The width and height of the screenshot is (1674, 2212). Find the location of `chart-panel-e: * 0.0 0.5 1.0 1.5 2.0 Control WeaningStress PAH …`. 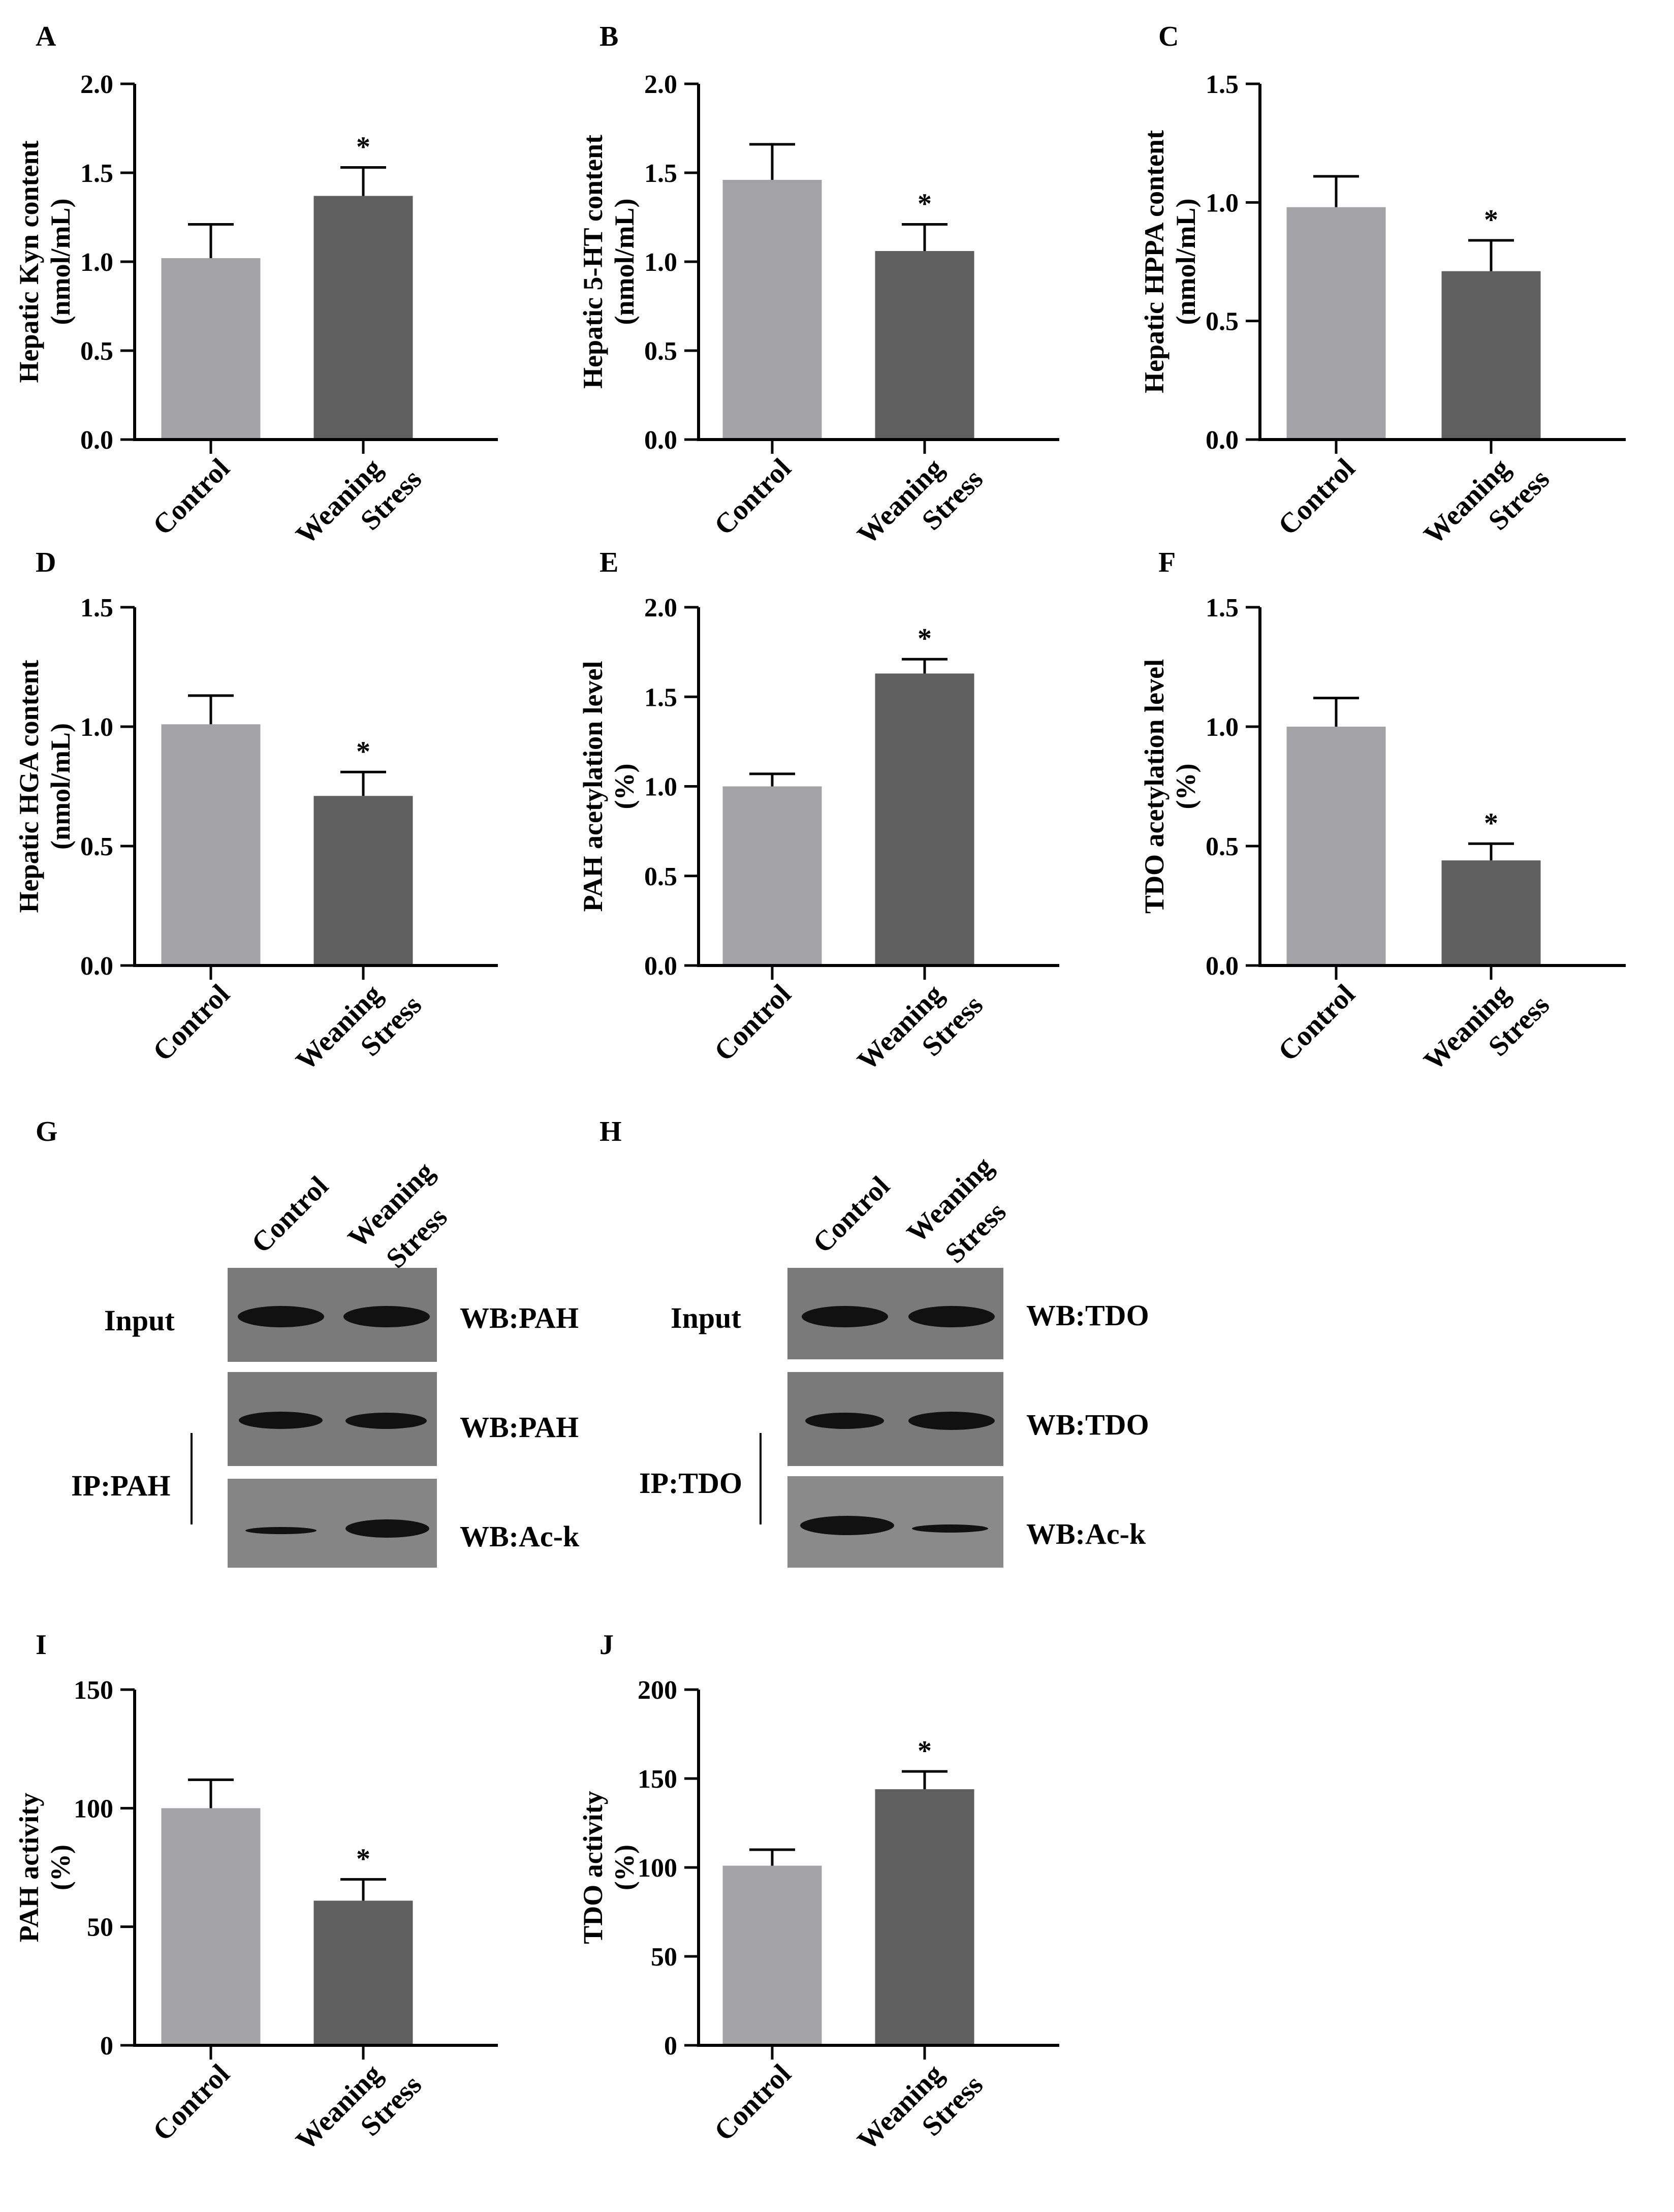

chart-panel-e: * 0.0 0.5 1.0 1.5 2.0 Control WeaningStress PAH … is located at coordinates (818, 848).